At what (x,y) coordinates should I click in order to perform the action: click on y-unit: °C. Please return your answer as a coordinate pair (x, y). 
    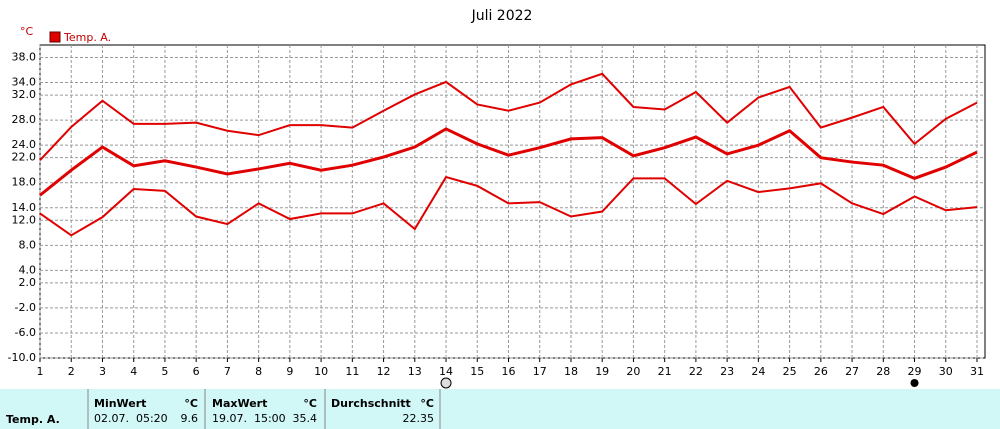
    Looking at the image, I should click on (27, 31).